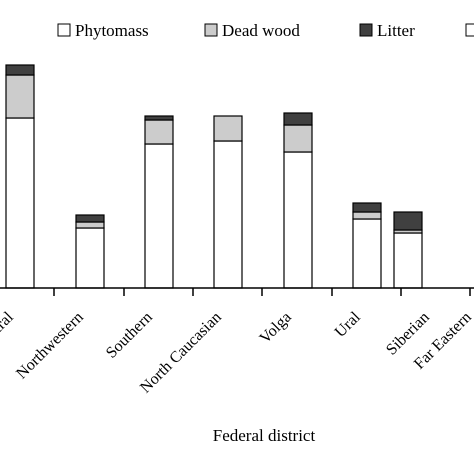  I want to click on x-axis-title: Federal district, so click(264, 435).